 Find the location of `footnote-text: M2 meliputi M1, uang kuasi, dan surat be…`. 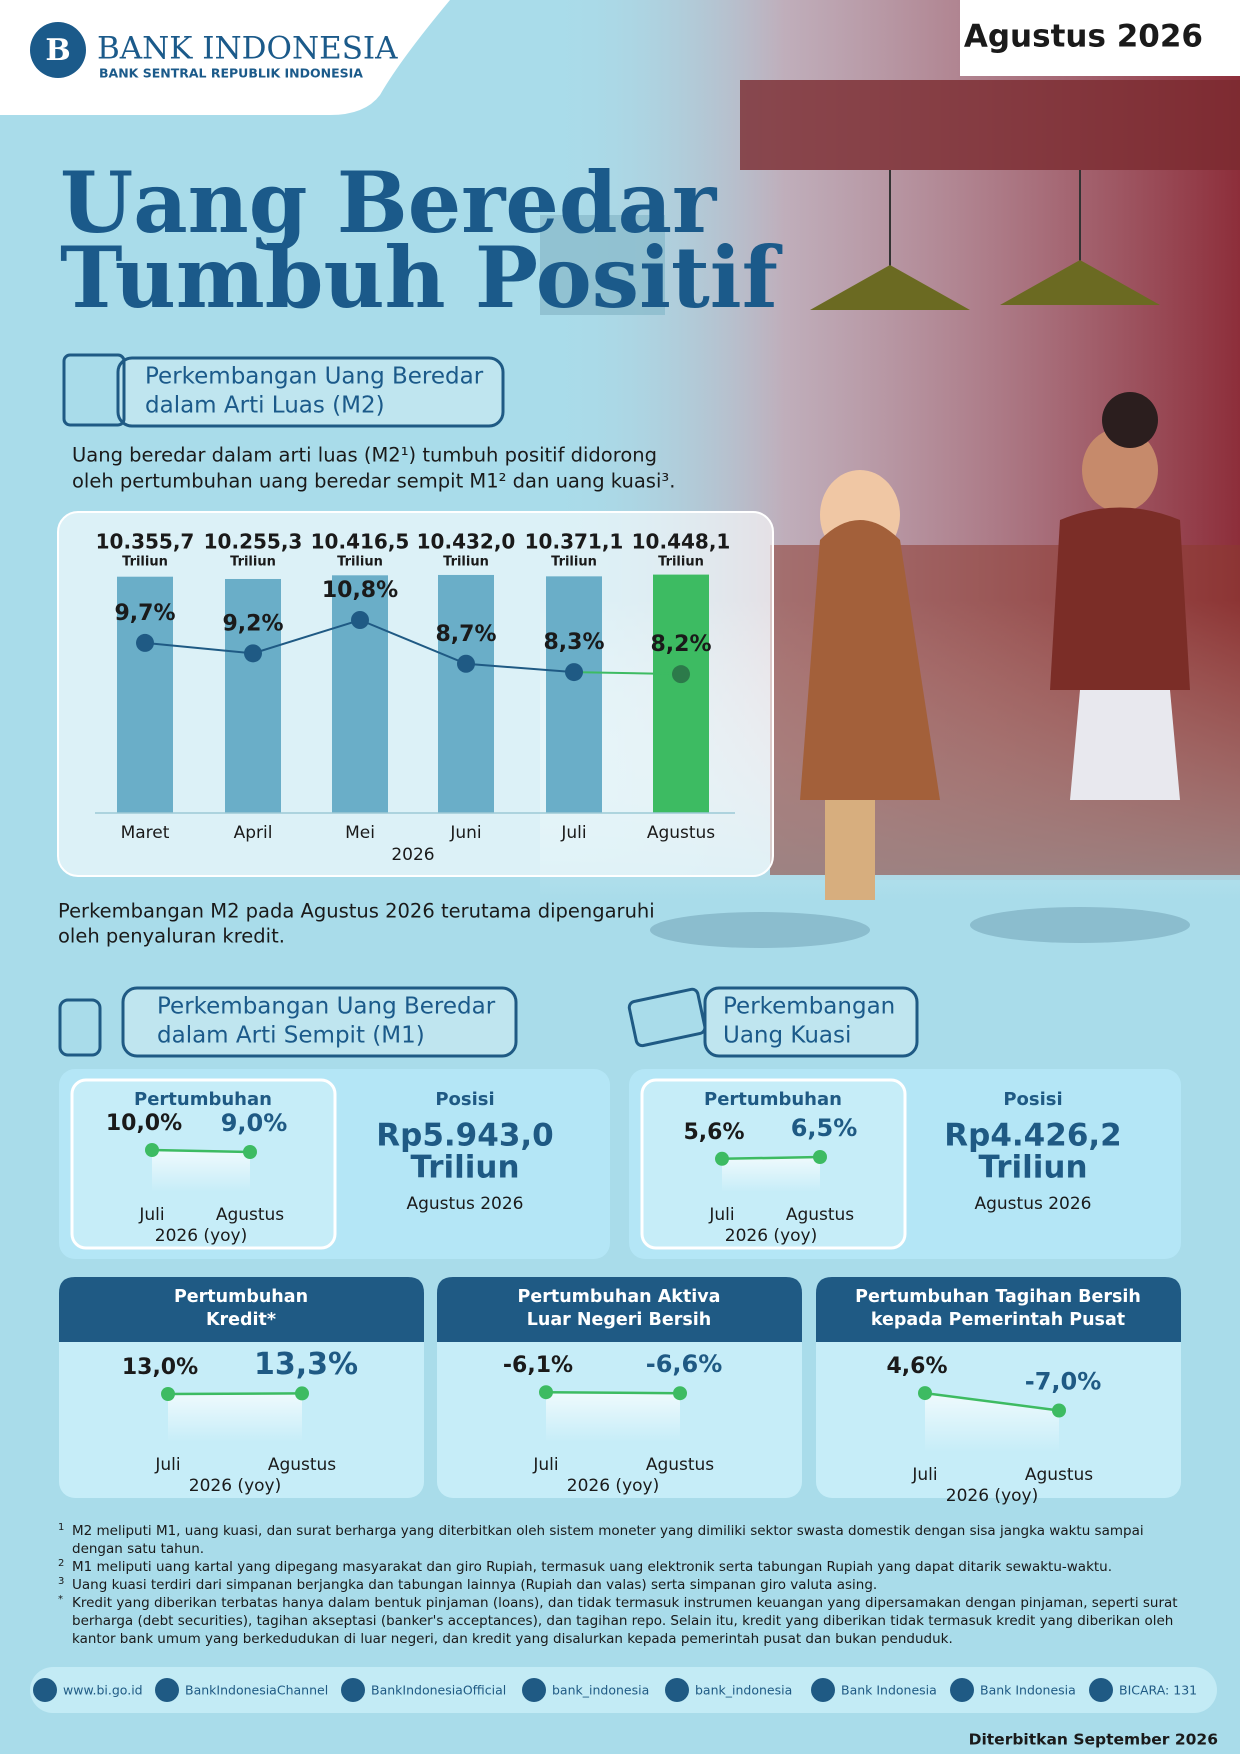

footnote-text: M2 meliputi M1, uang kuasi, dan surat be… is located at coordinates (608, 1540).